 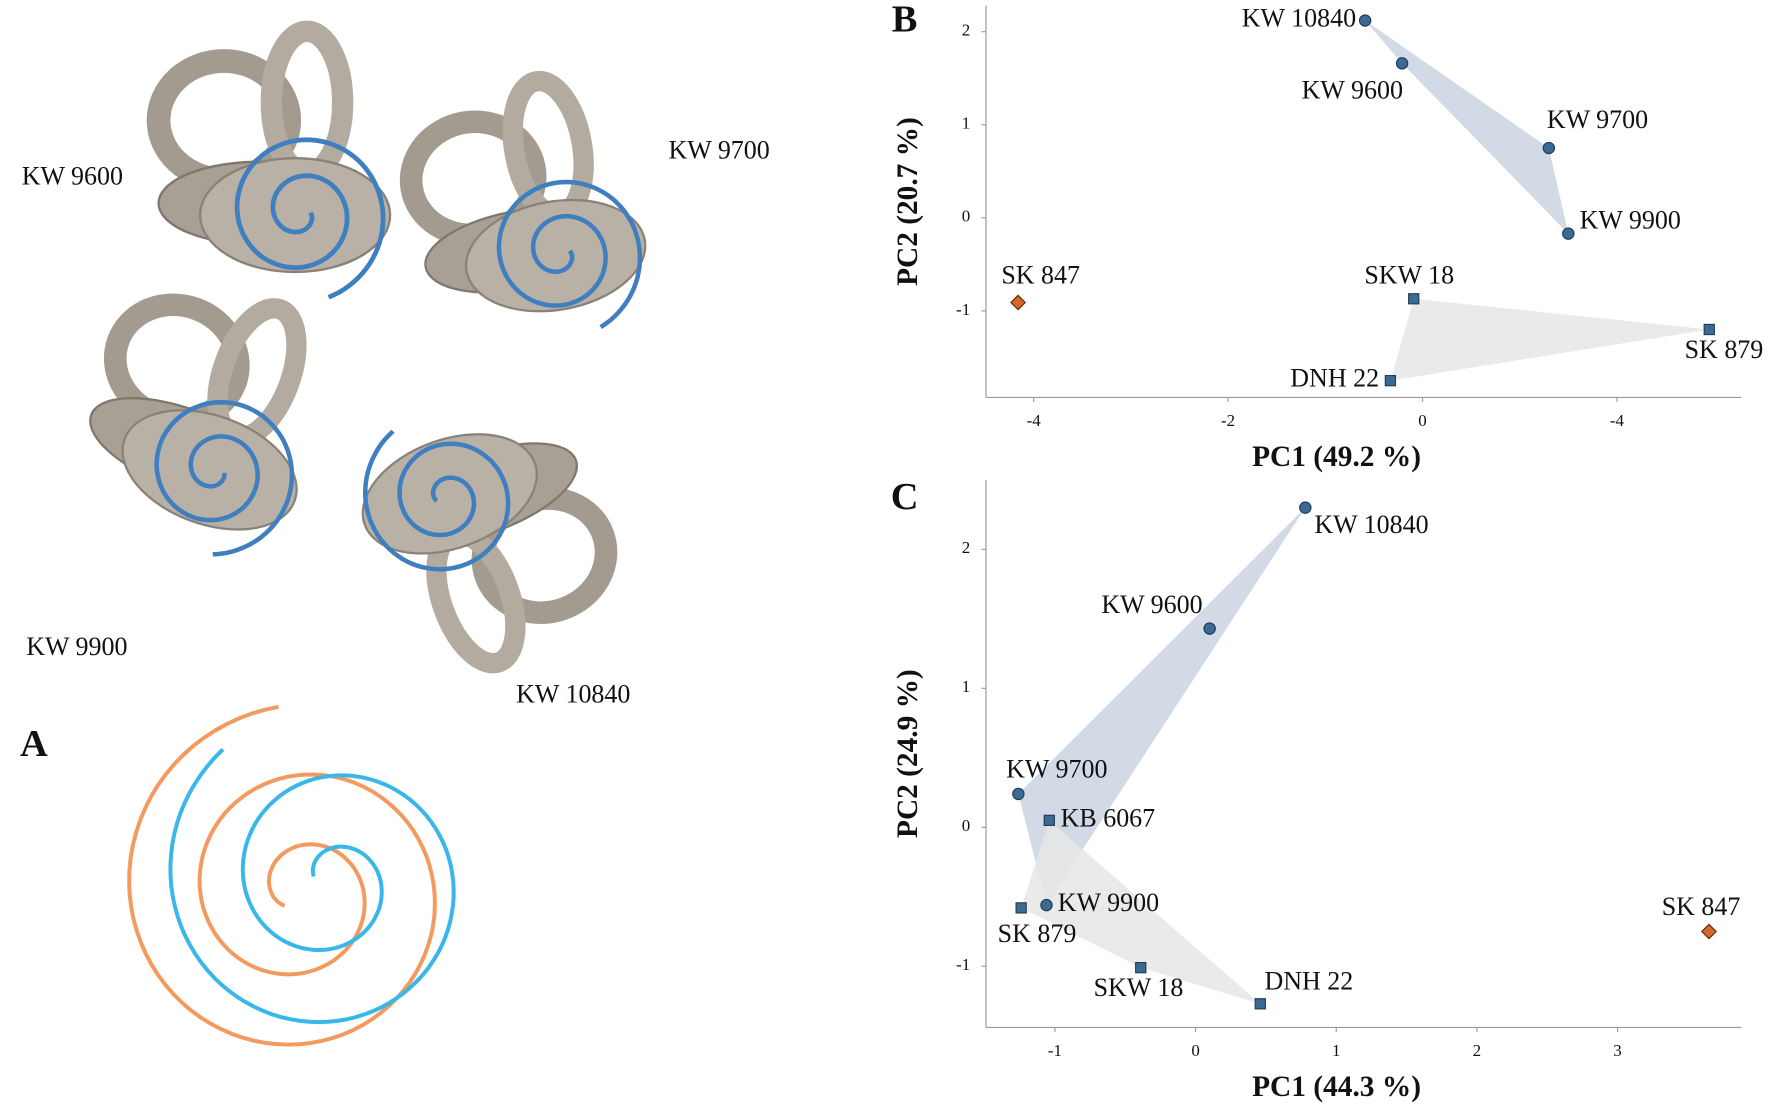 What do you see at coordinates (1336, 1050) in the screenshot?
I see `x-tick-label: 1` at bounding box center [1336, 1050].